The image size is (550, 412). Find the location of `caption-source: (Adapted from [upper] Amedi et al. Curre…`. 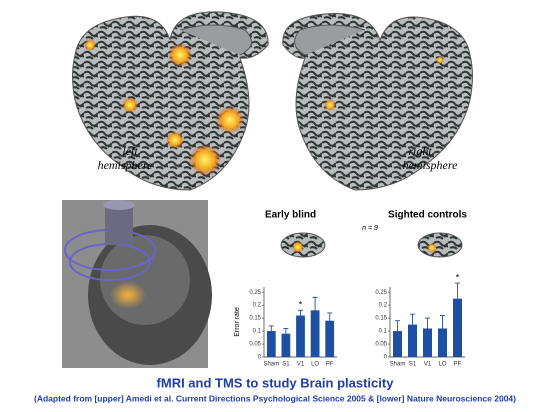

caption-source: (Adapted from [upper] Amedi et al. Curre… is located at coordinates (275, 398).